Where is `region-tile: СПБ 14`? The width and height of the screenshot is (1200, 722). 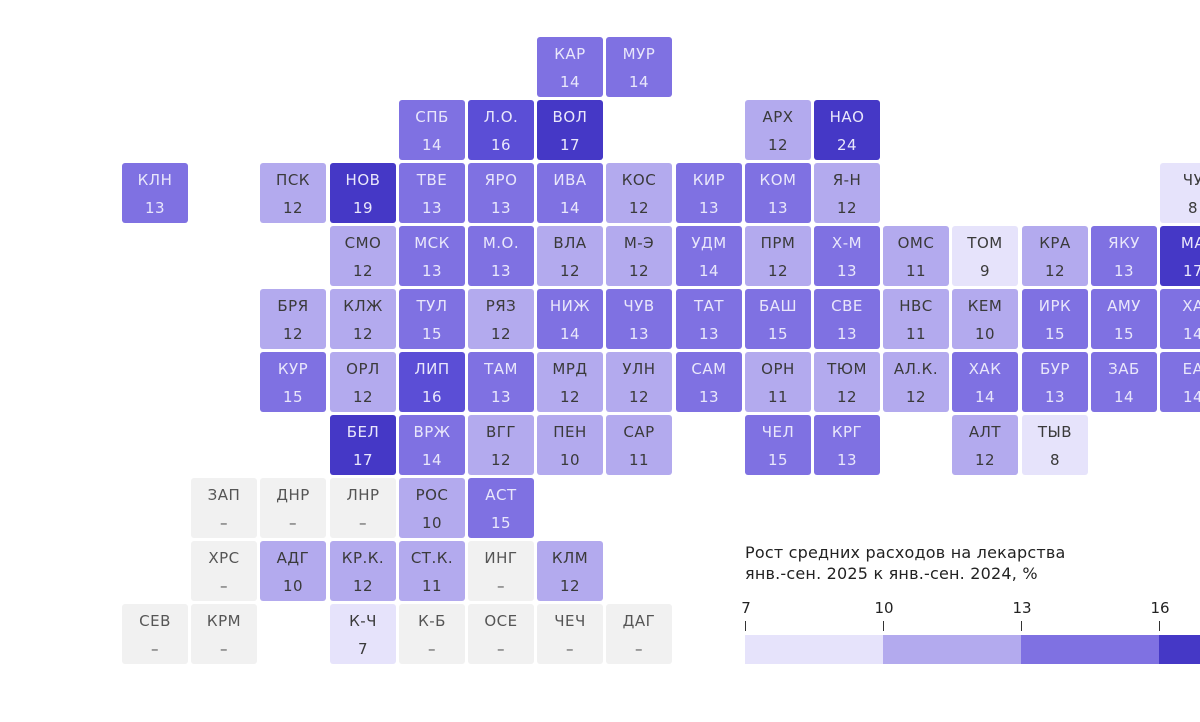 region-tile: СПБ 14 is located at coordinates (432, 130).